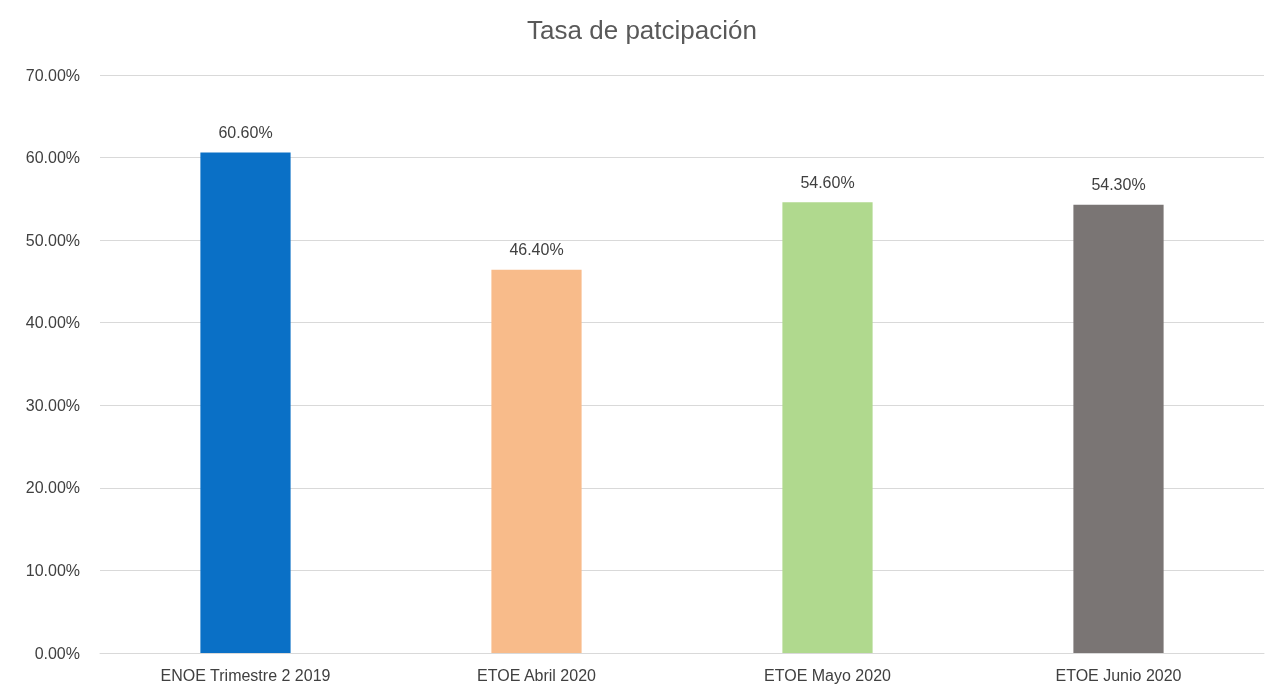  I want to click on y-tick-label: 70.00%, so click(52, 75).